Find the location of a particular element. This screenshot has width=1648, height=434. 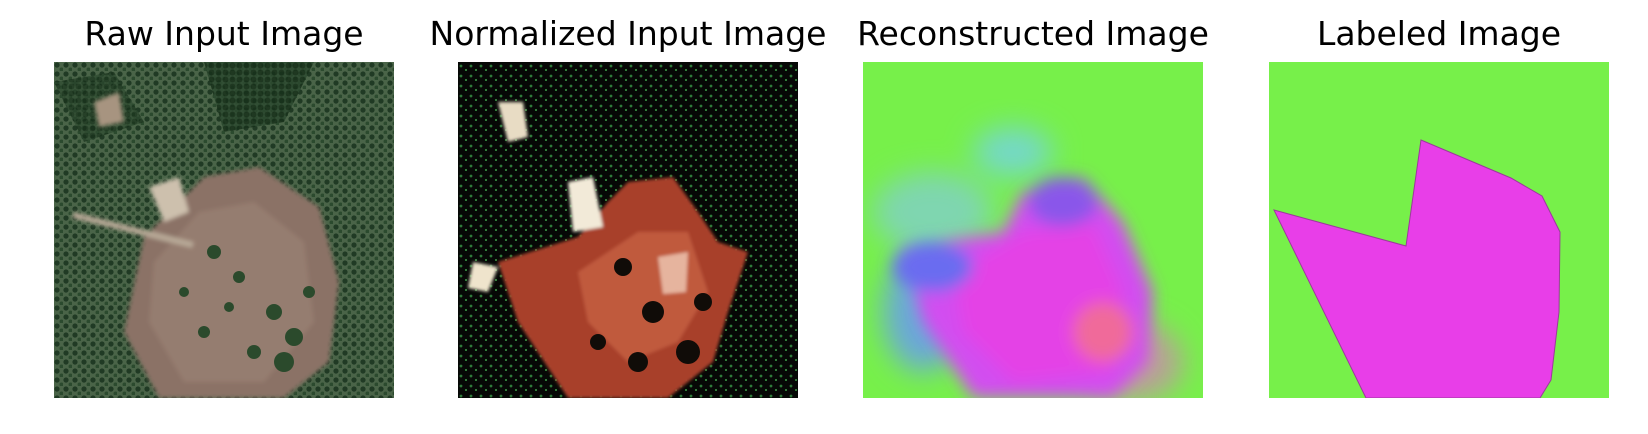

reconstructed-title: Reconstructed Image is located at coordinates (1033, 33).